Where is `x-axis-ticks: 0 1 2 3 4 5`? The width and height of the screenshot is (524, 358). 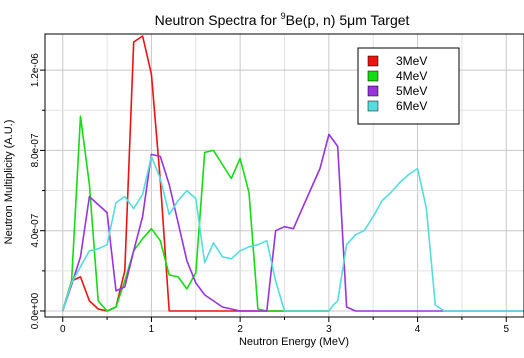 x-axis-ticks: 0 1 2 3 4 5 is located at coordinates (284, 326).